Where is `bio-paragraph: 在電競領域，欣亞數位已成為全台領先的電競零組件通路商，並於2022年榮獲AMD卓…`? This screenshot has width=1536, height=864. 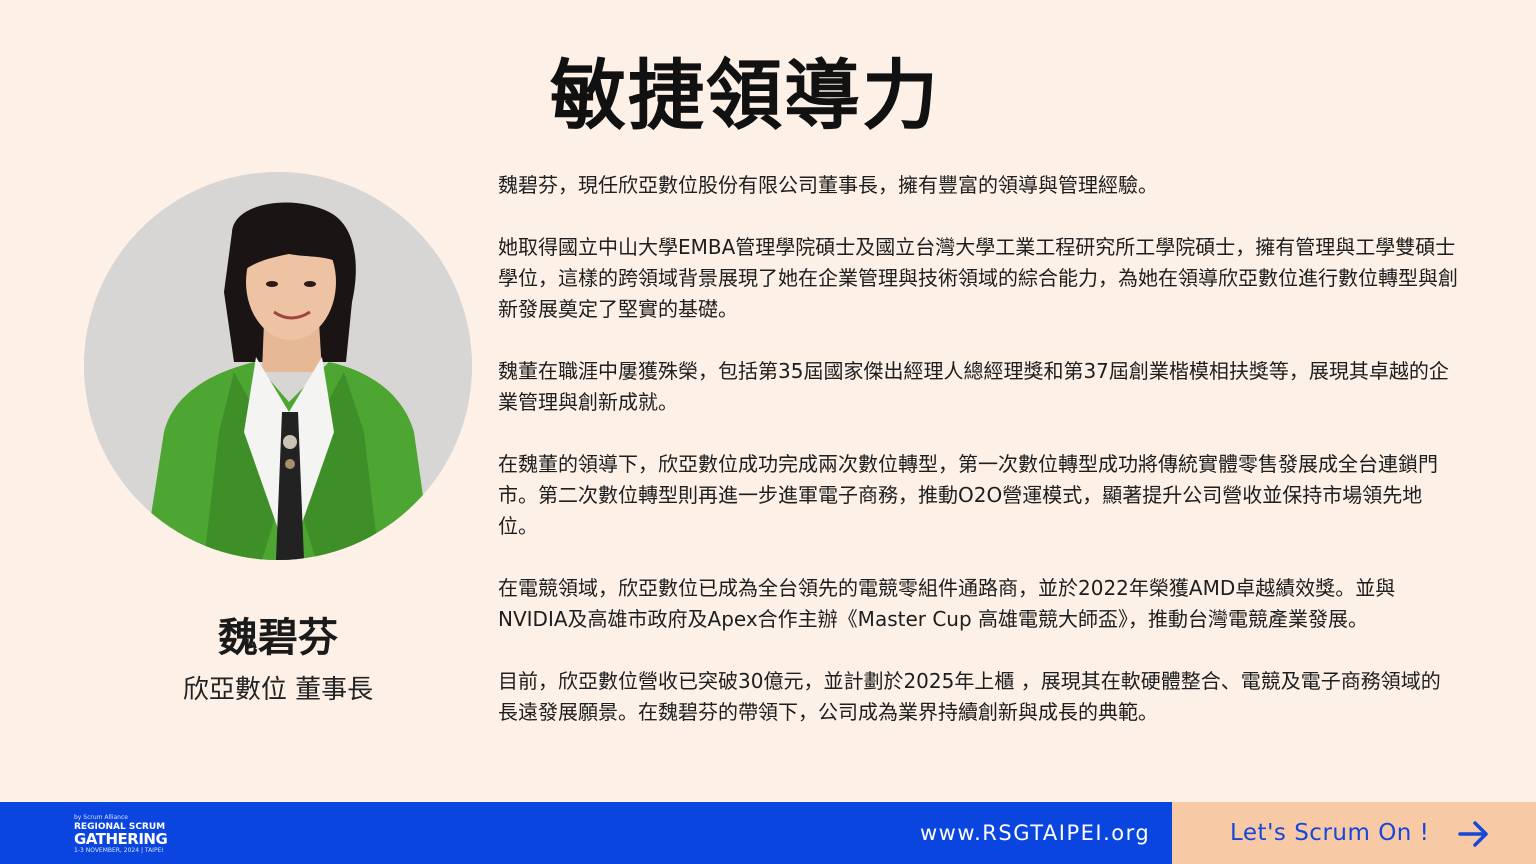 bio-paragraph: 在電競領域，欣亞數位已成為全台領先的電競零組件通路商，並於2022年榮獲AMD卓… is located at coordinates (947, 603).